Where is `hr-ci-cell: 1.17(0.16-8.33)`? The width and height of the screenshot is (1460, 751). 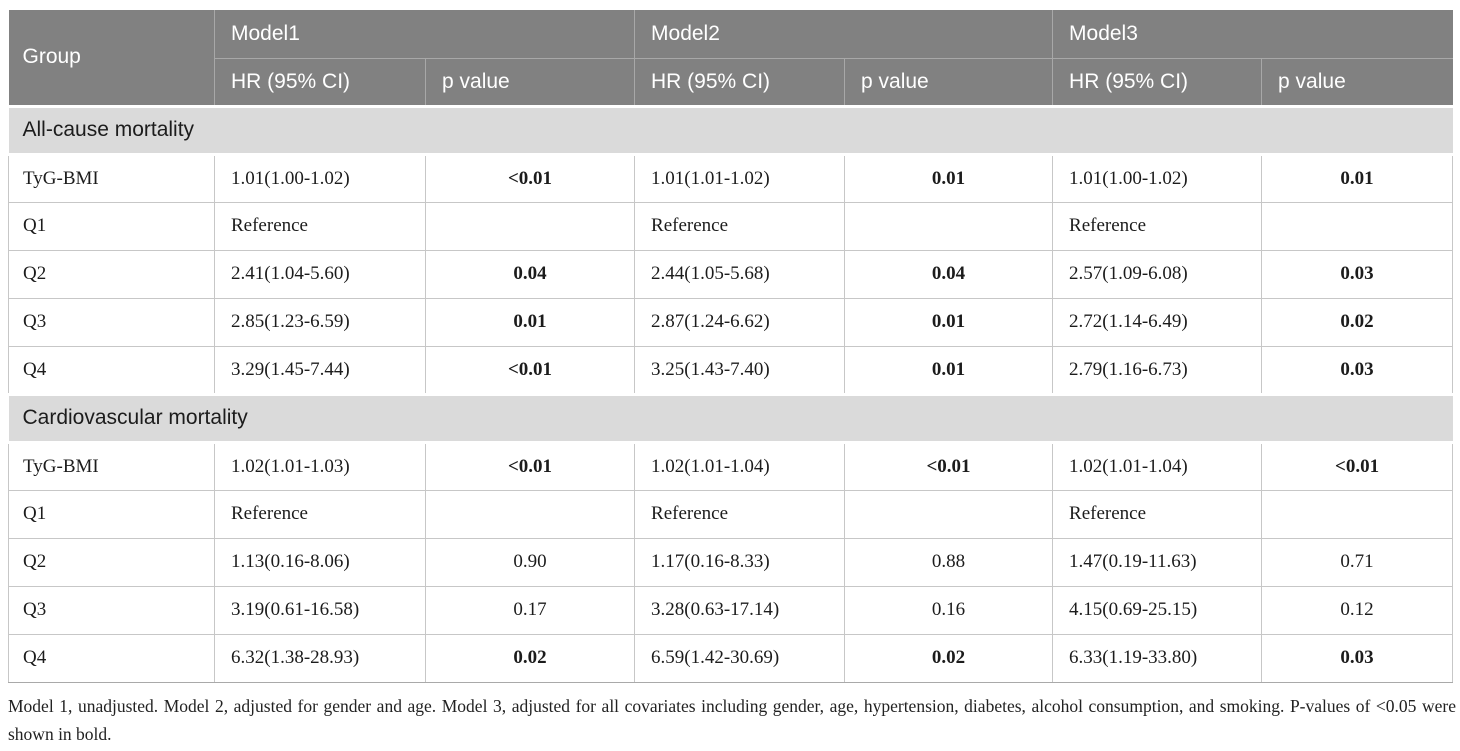
hr-ci-cell: 1.17(0.16-8.33) is located at coordinates (740, 562).